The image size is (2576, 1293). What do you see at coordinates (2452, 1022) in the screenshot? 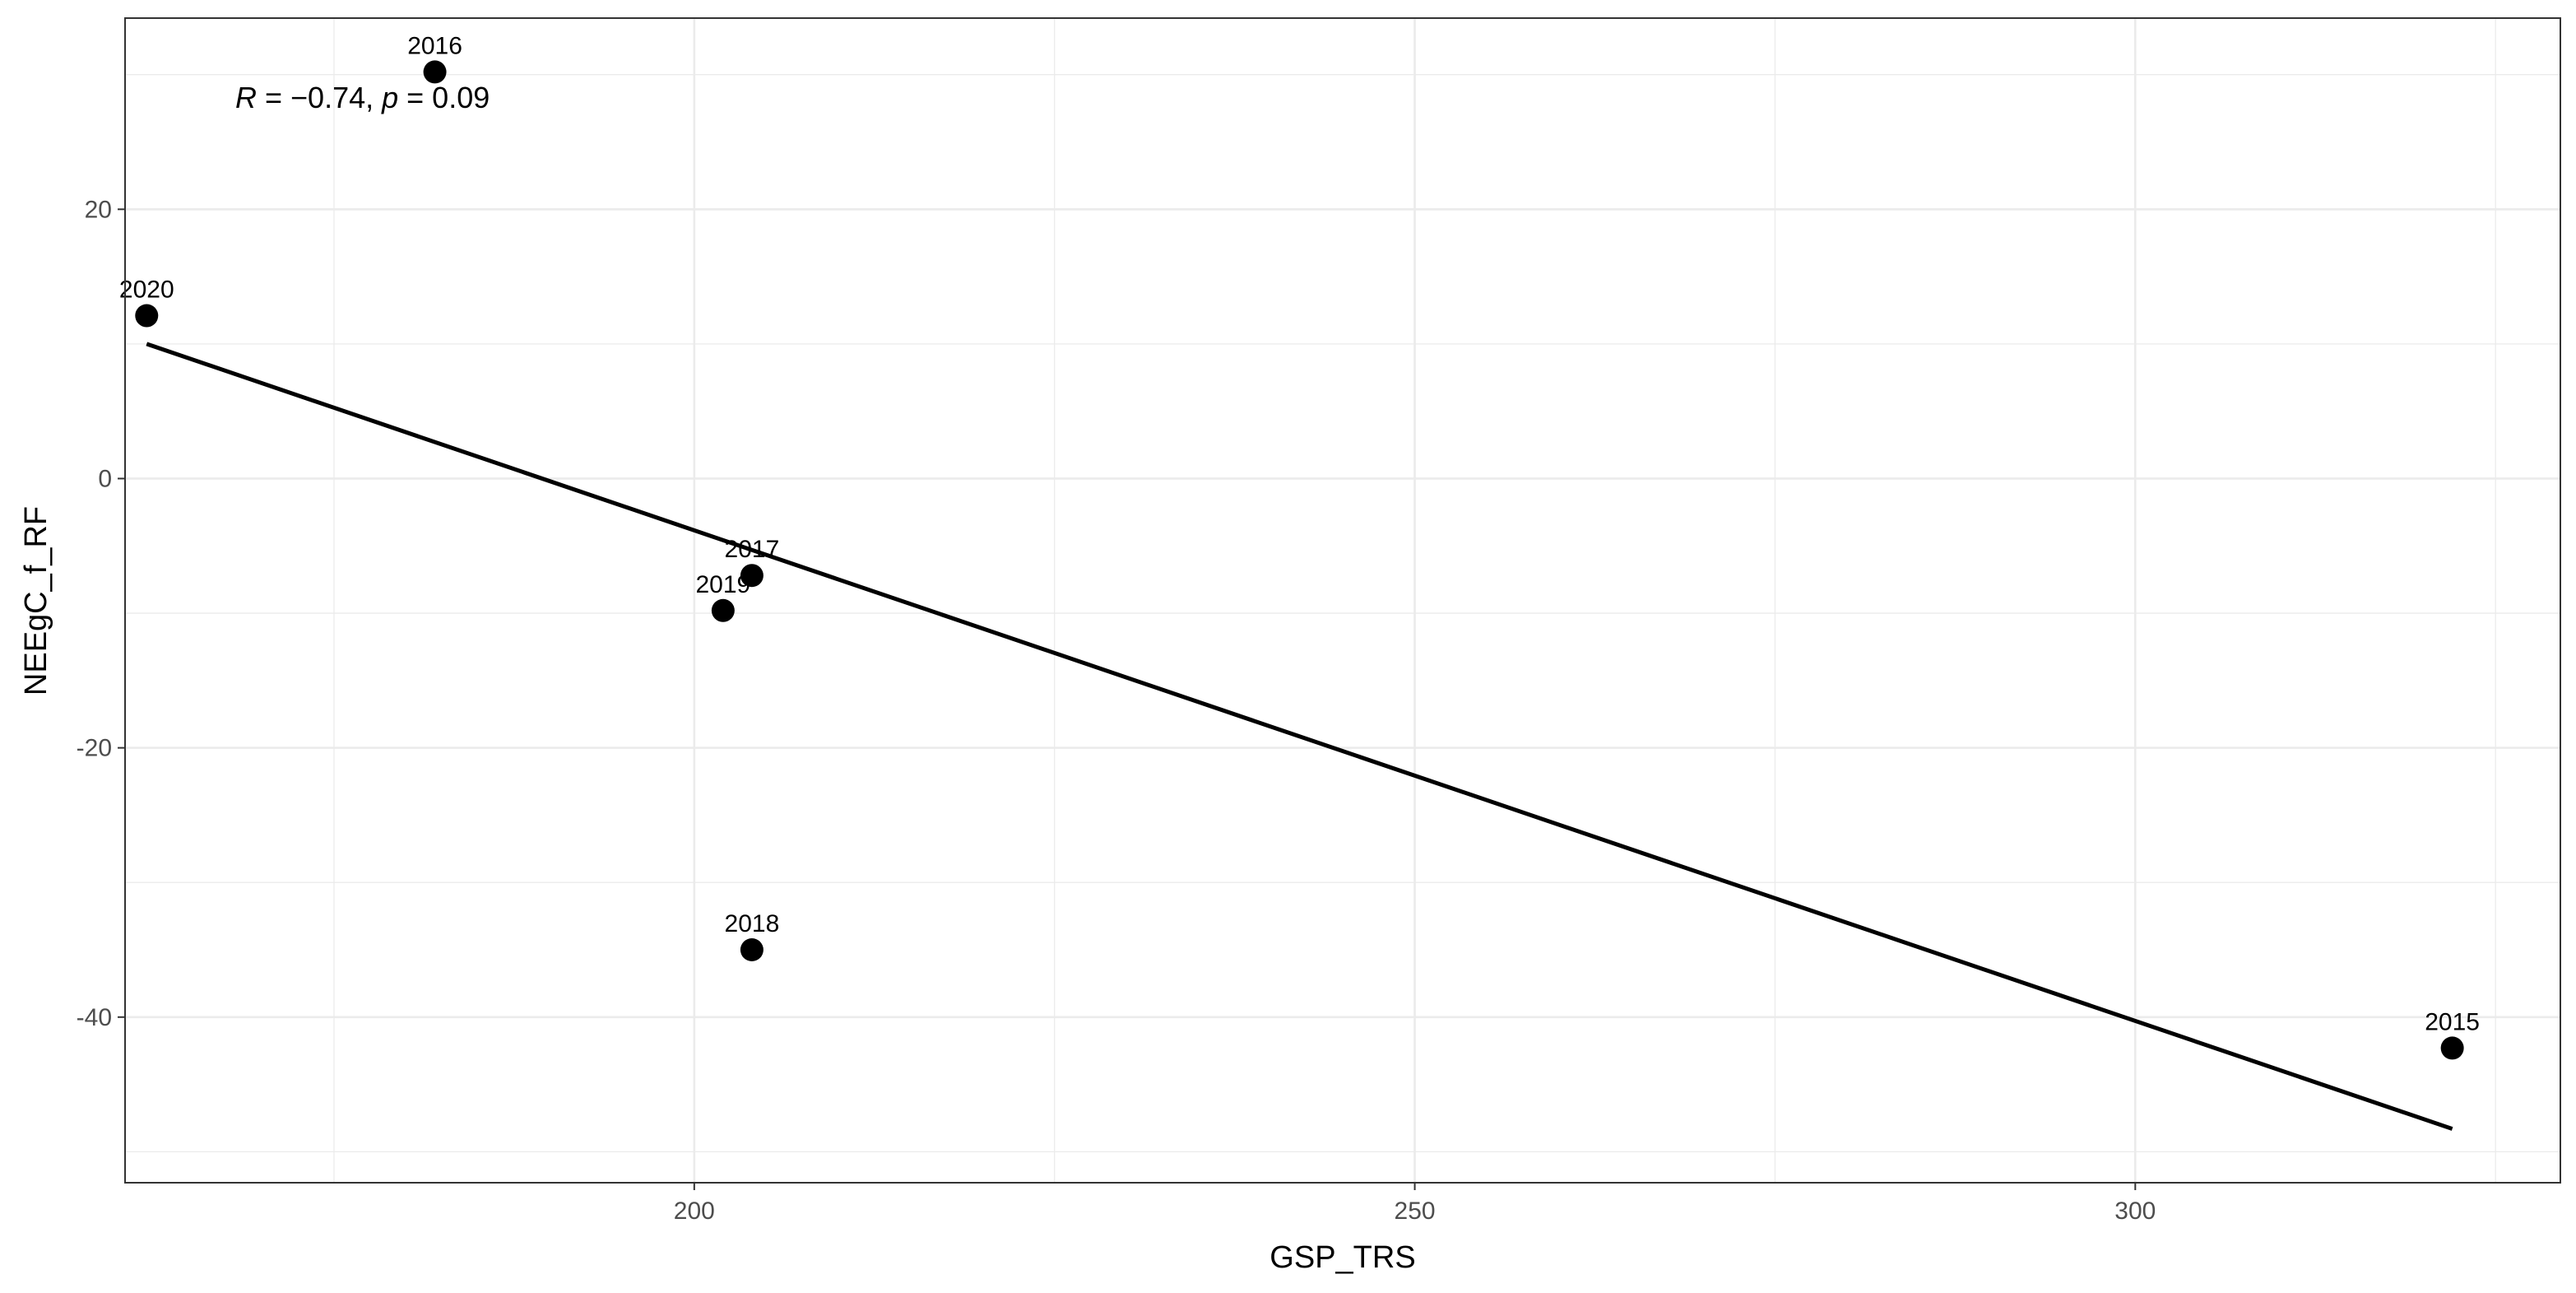
I see `point-label: 2015` at bounding box center [2452, 1022].